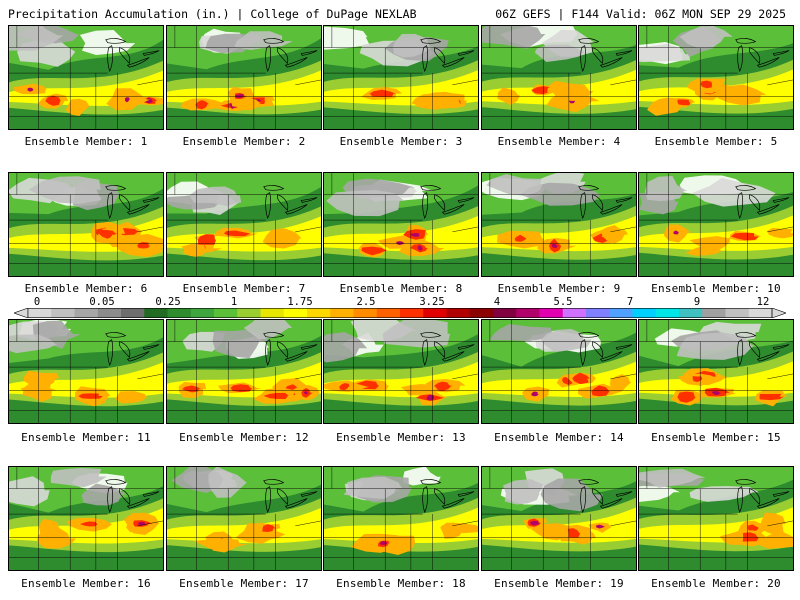 Image resolution: width=800 pixels, height=600 pixels. What do you see at coordinates (716, 141) in the screenshot?
I see `ensemble-member-label: Ensemble Member: 5` at bounding box center [716, 141].